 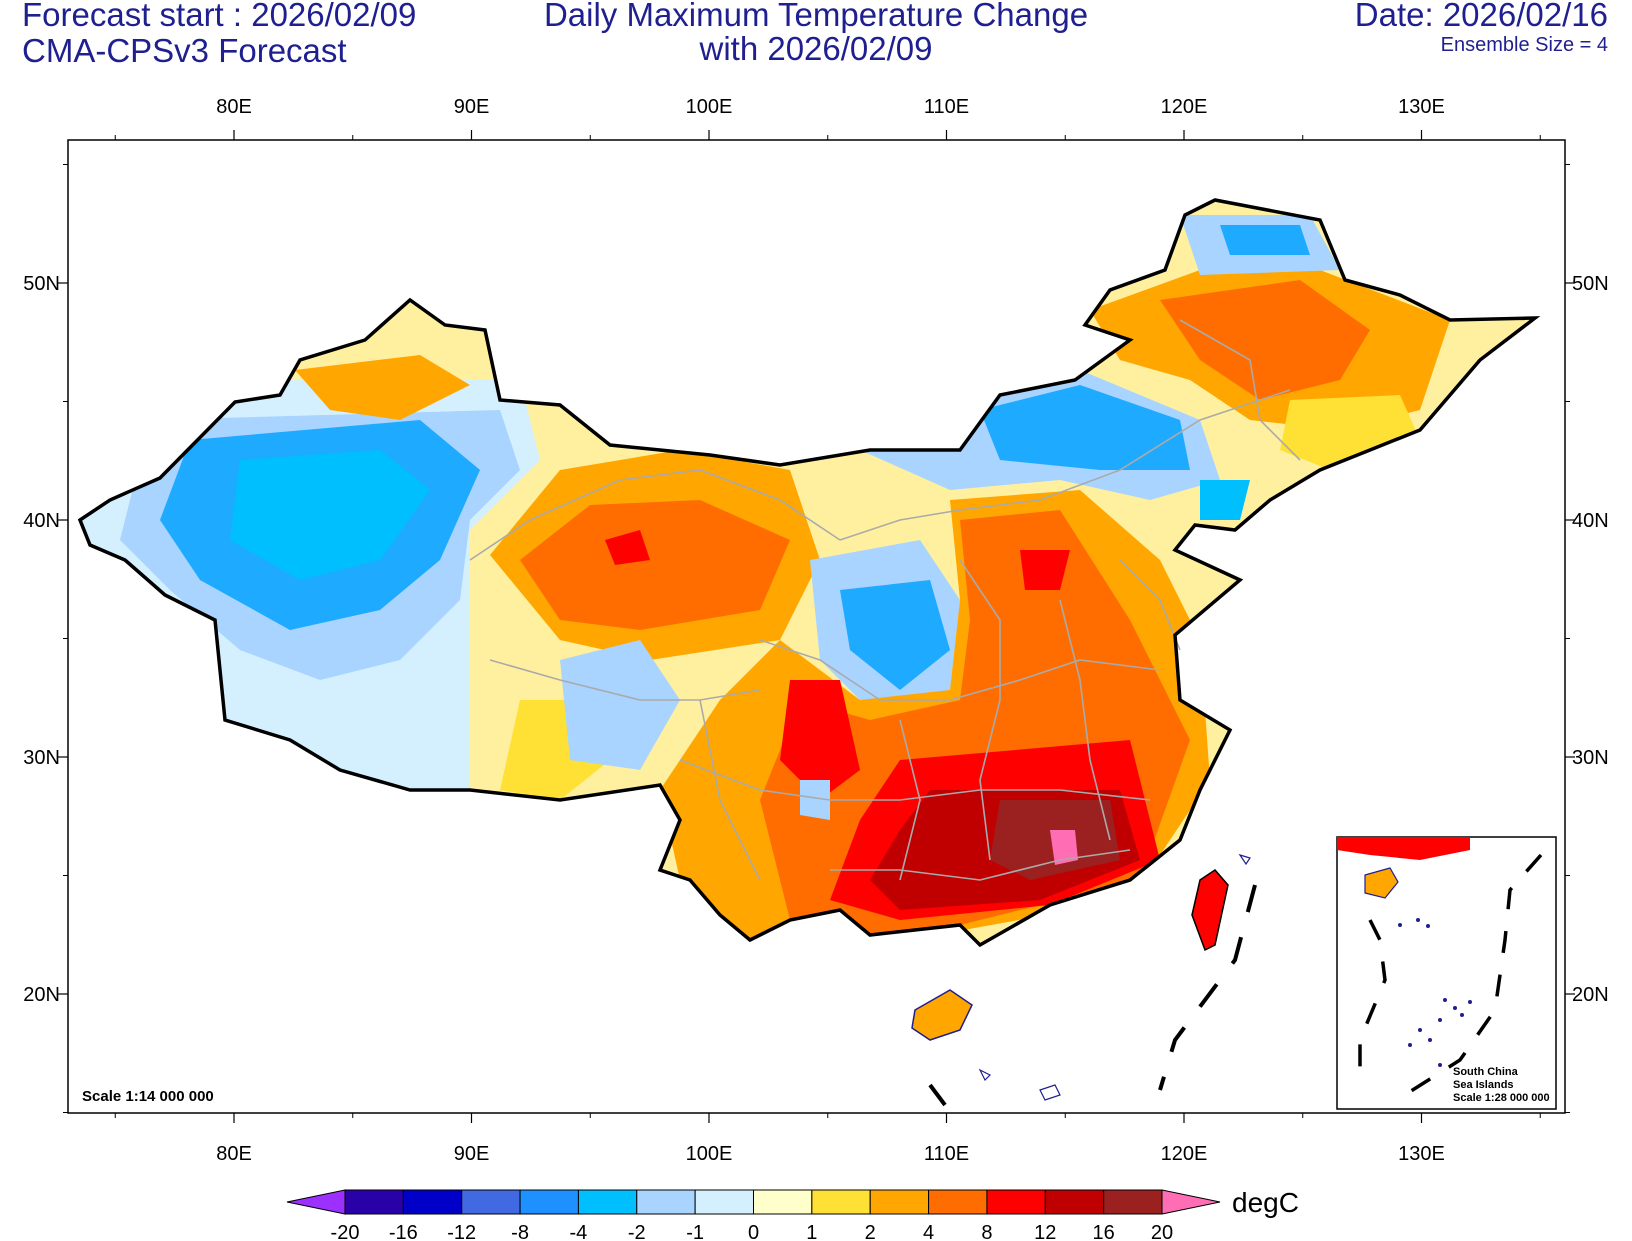 I want to click on maritime-boundary, so click(x=1092, y=995).